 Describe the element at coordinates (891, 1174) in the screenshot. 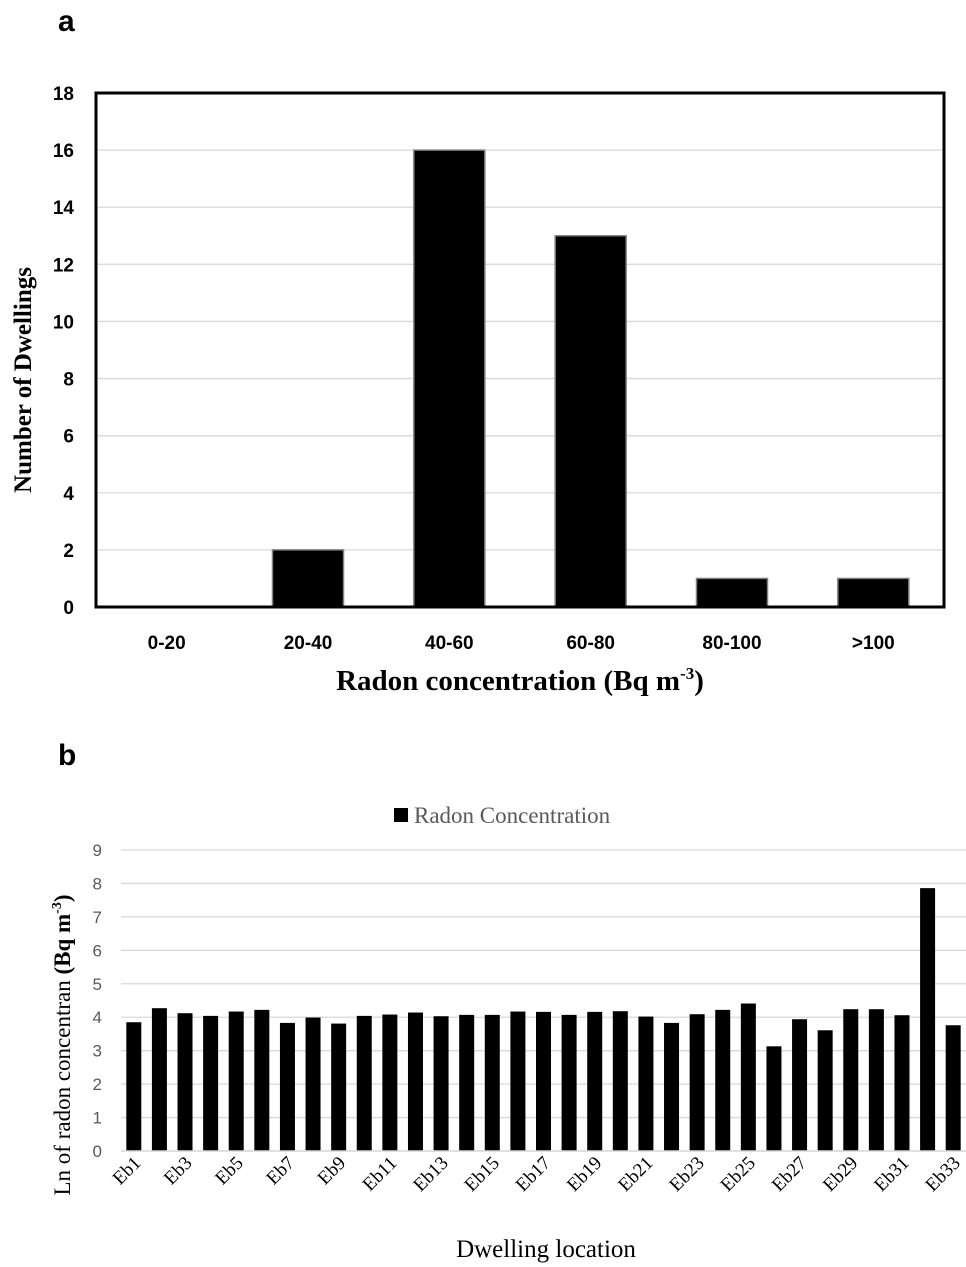

I see `panel-b-x-tick-label: Eb31` at that location.